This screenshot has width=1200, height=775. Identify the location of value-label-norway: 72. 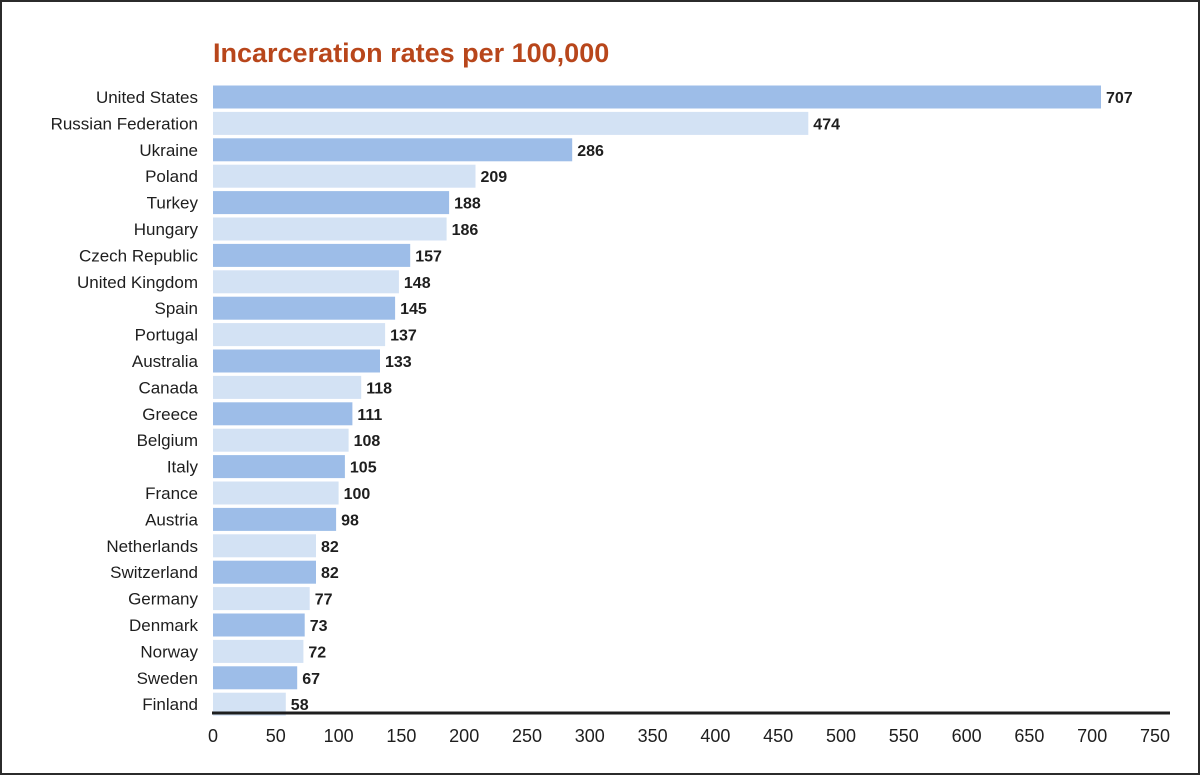
(317, 652).